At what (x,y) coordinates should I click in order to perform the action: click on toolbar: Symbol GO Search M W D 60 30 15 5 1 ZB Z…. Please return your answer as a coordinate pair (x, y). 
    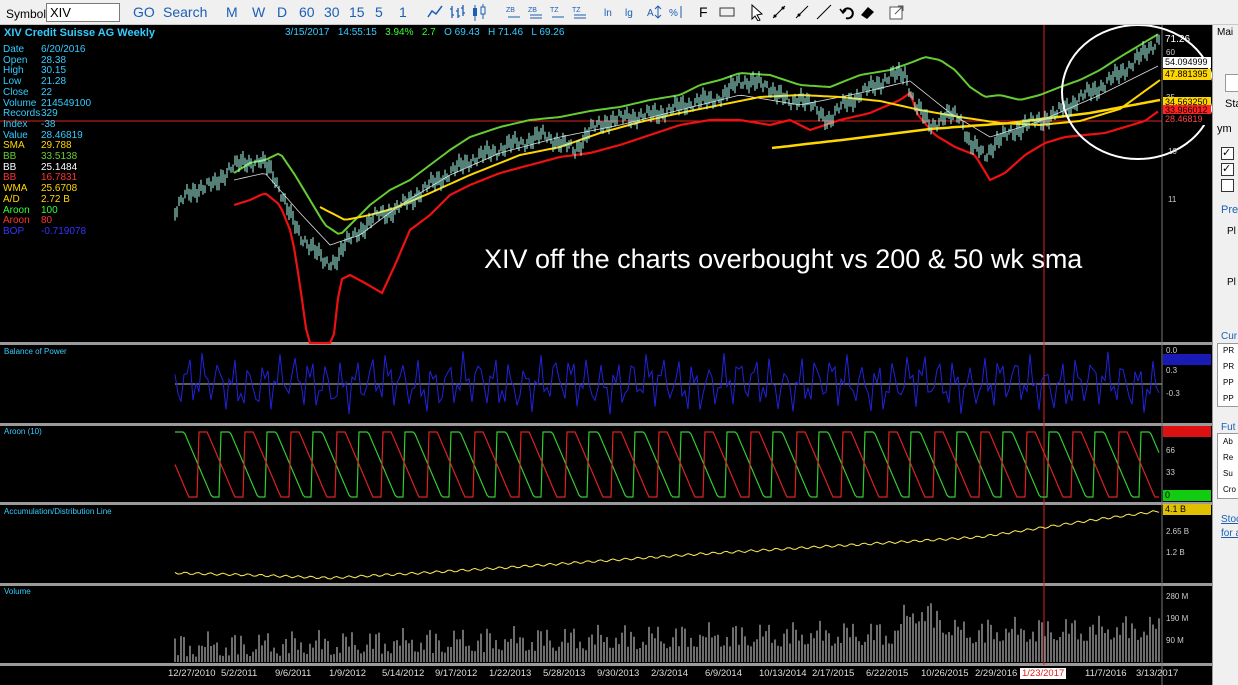
    Looking at the image, I should click on (619, 12).